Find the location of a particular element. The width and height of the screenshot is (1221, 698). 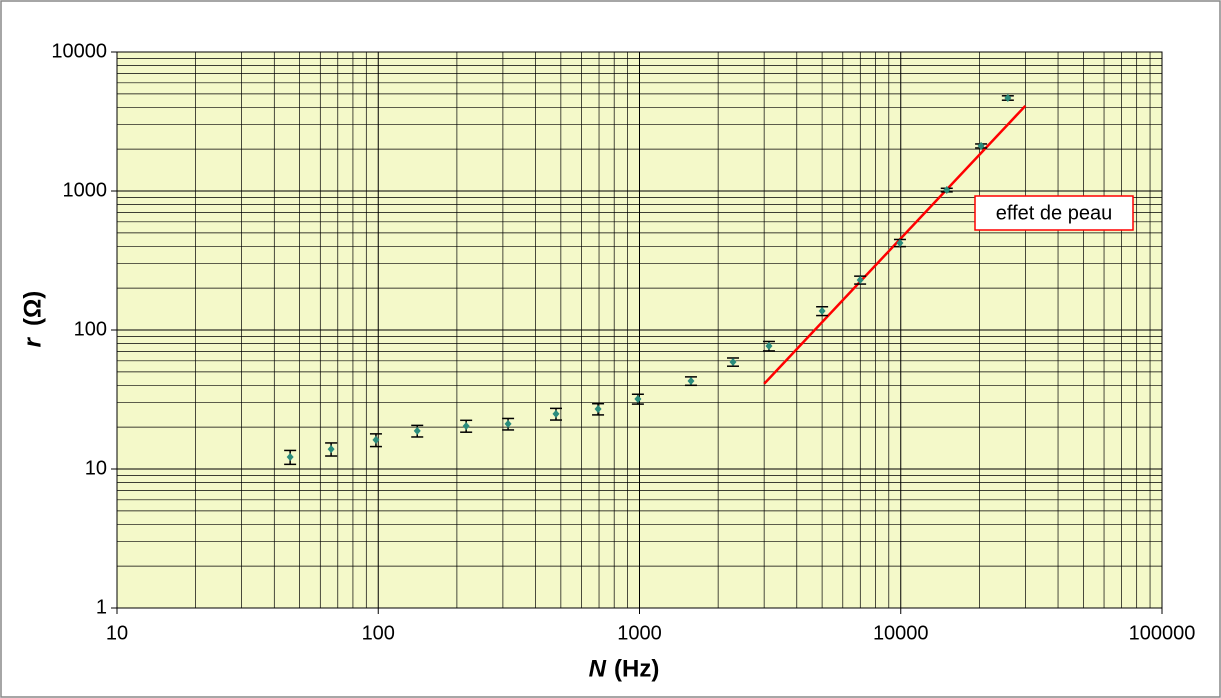

y-axis-unit: (Ω) is located at coordinates (32, 308).